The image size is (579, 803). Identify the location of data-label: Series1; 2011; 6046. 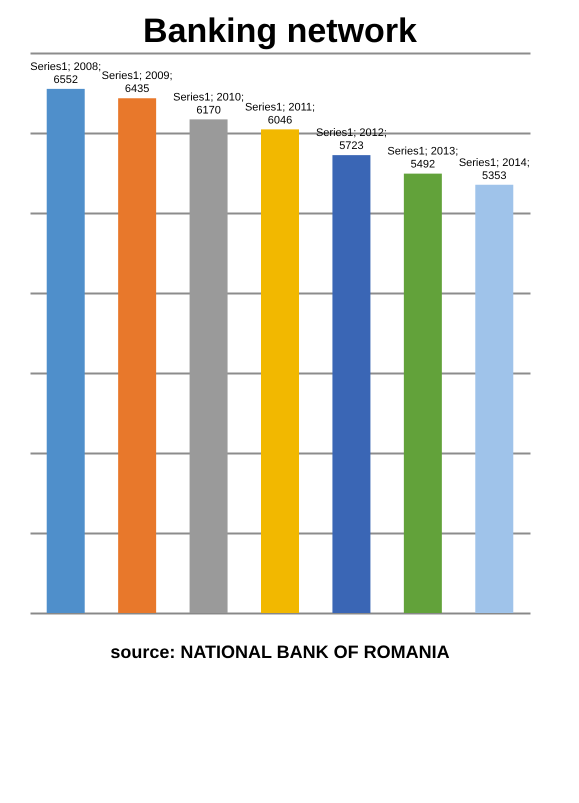
(280, 113).